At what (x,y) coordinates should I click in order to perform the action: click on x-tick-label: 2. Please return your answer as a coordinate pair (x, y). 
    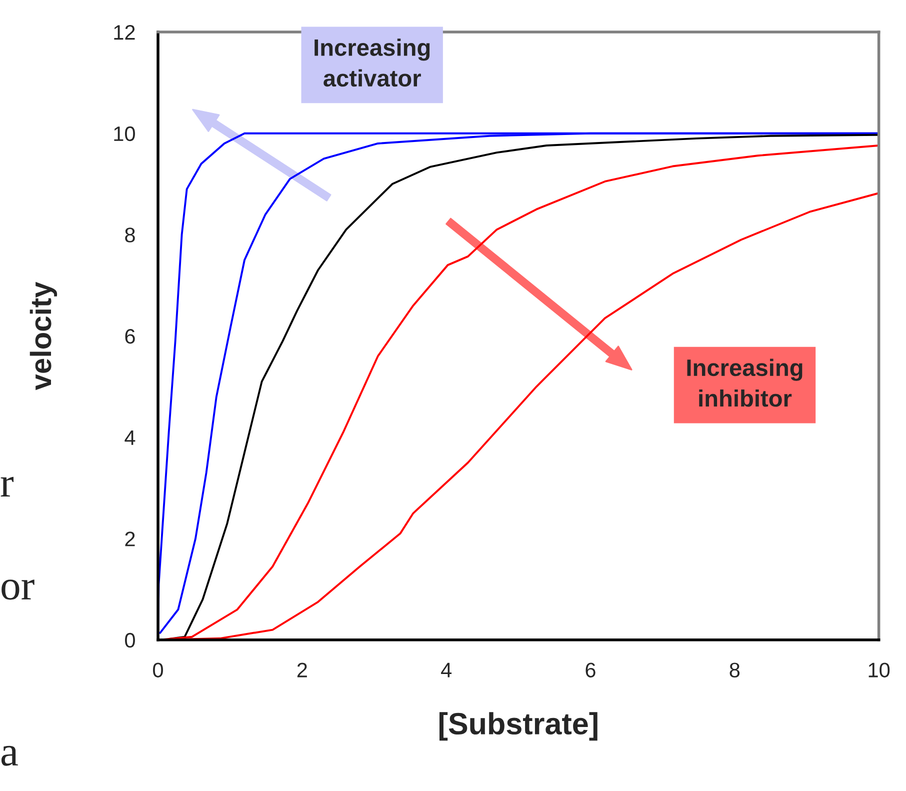
    Looking at the image, I should click on (302, 670).